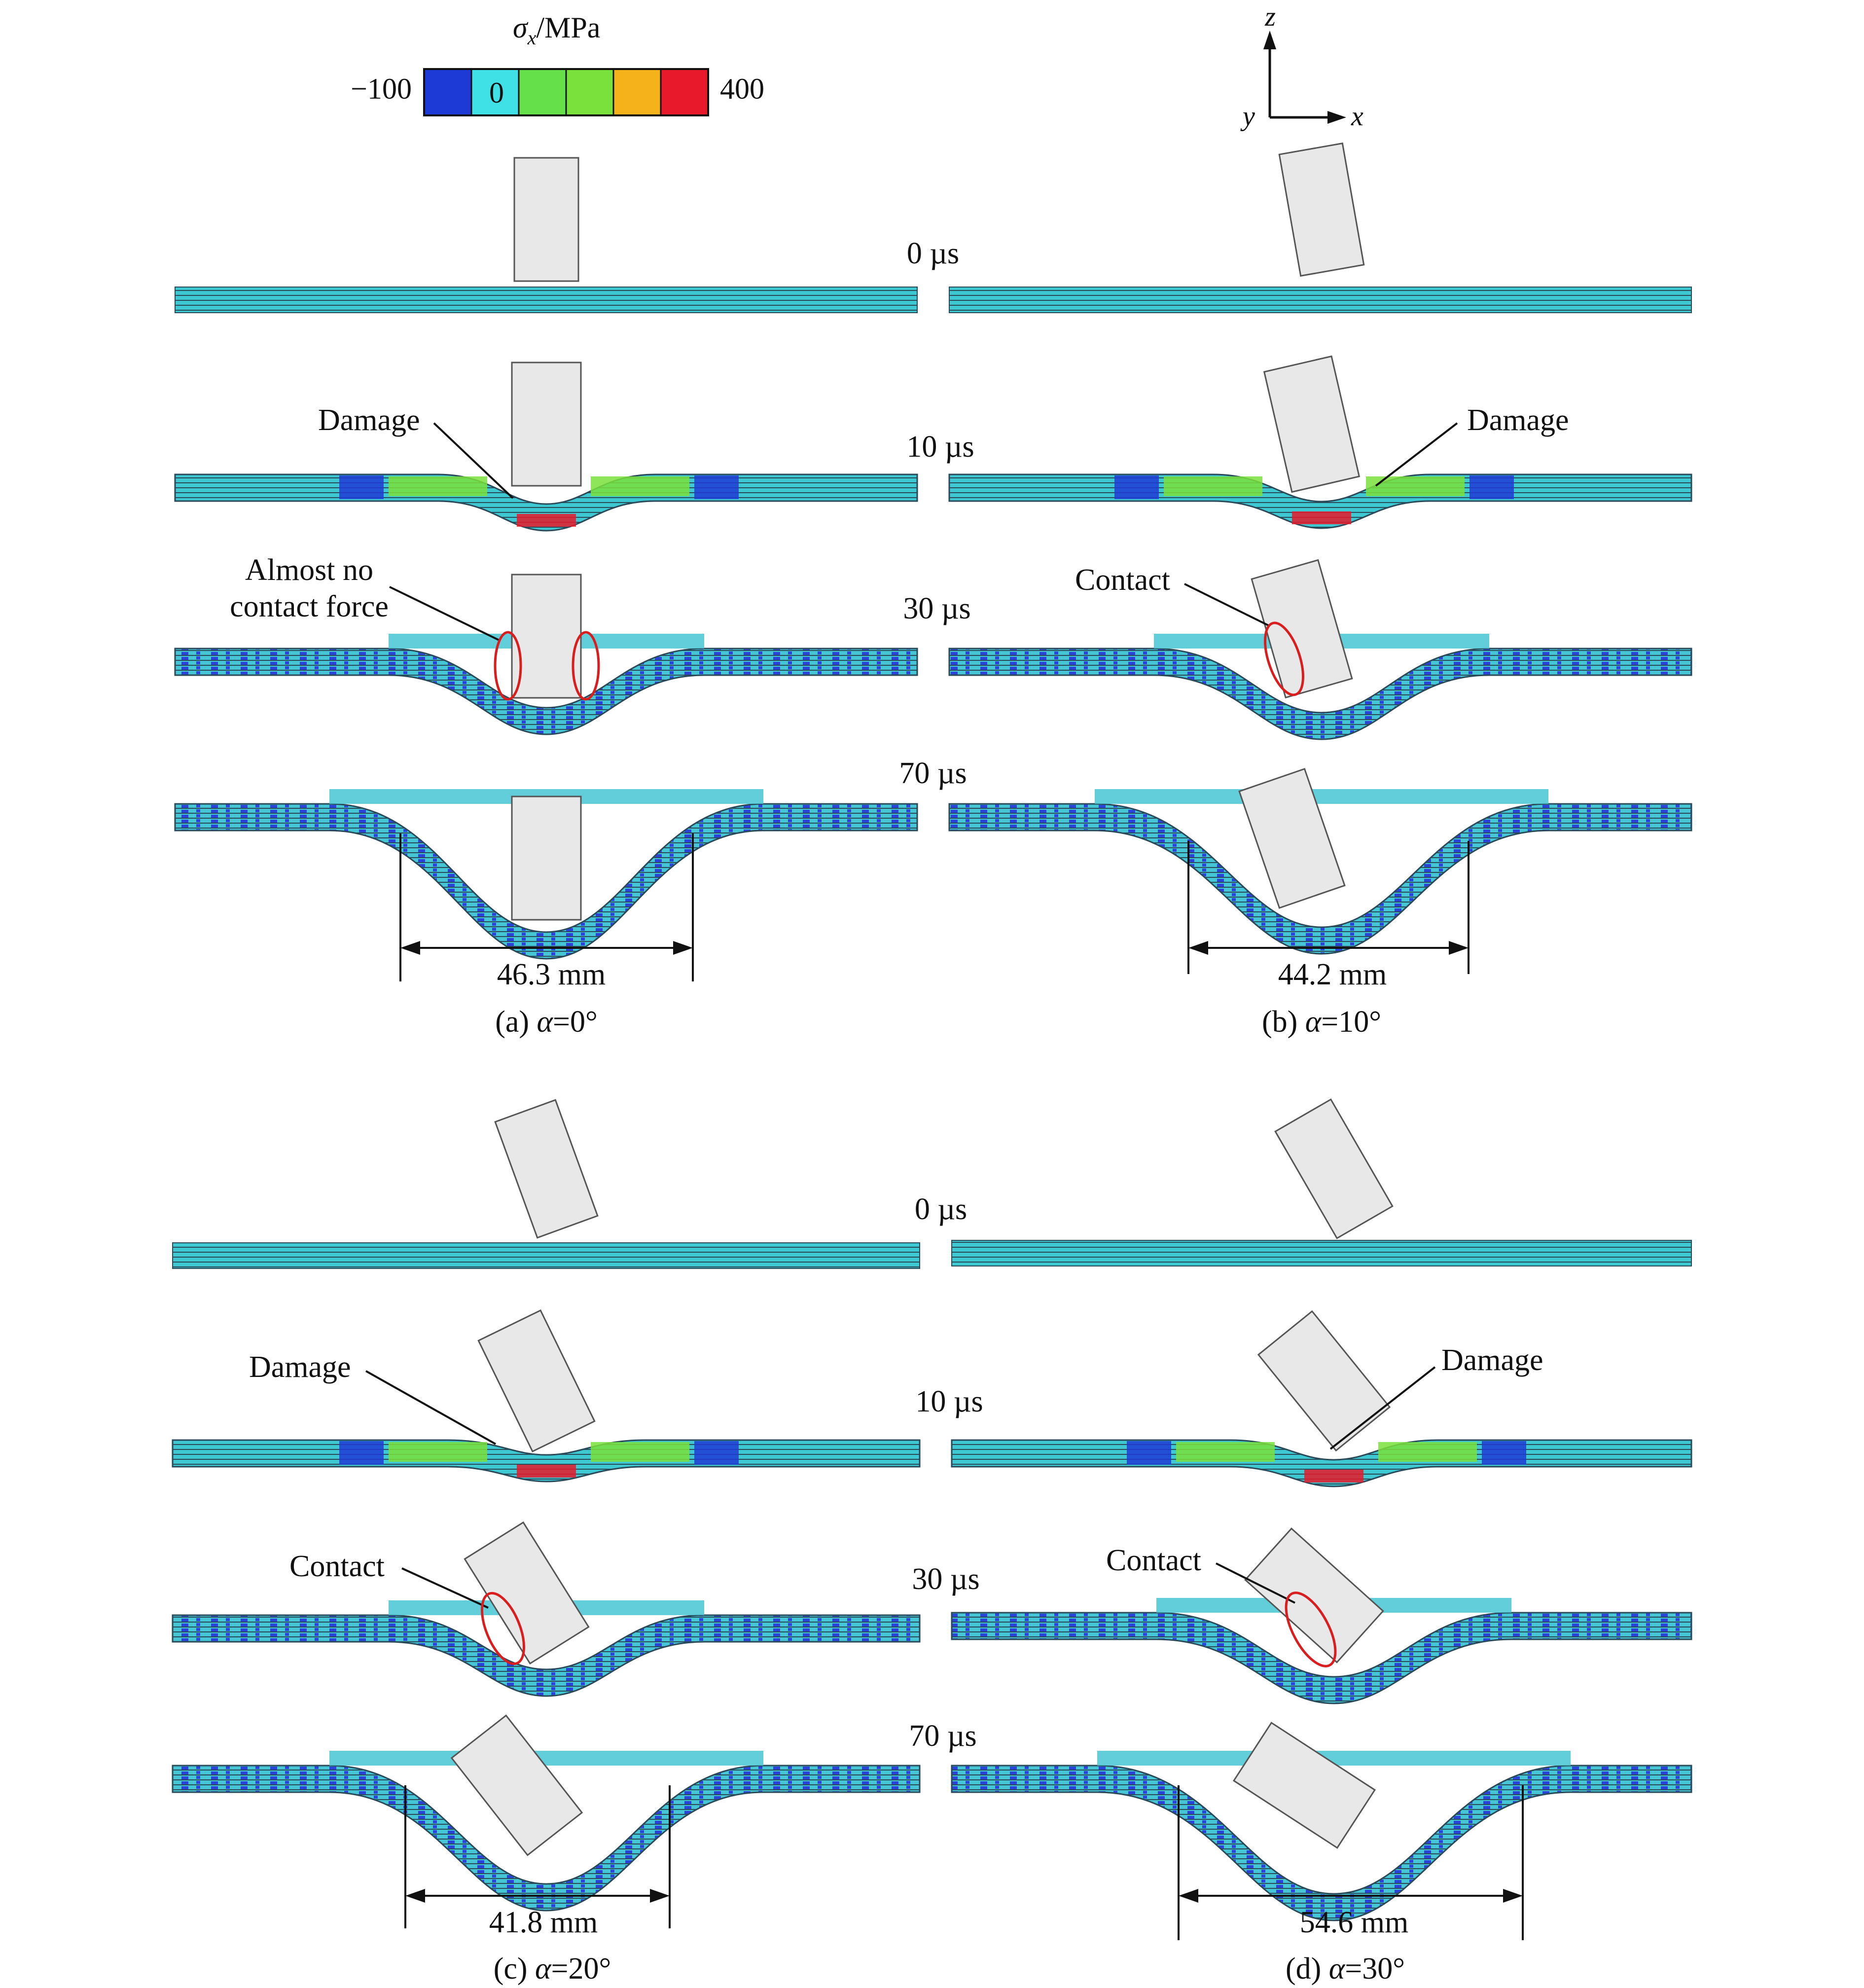 Image resolution: width=1864 pixels, height=1988 pixels. Describe the element at coordinates (936, 513) in the screenshot. I see `time-labels-top: 0 µs 10 µs 30 µs 70 µs` at that location.